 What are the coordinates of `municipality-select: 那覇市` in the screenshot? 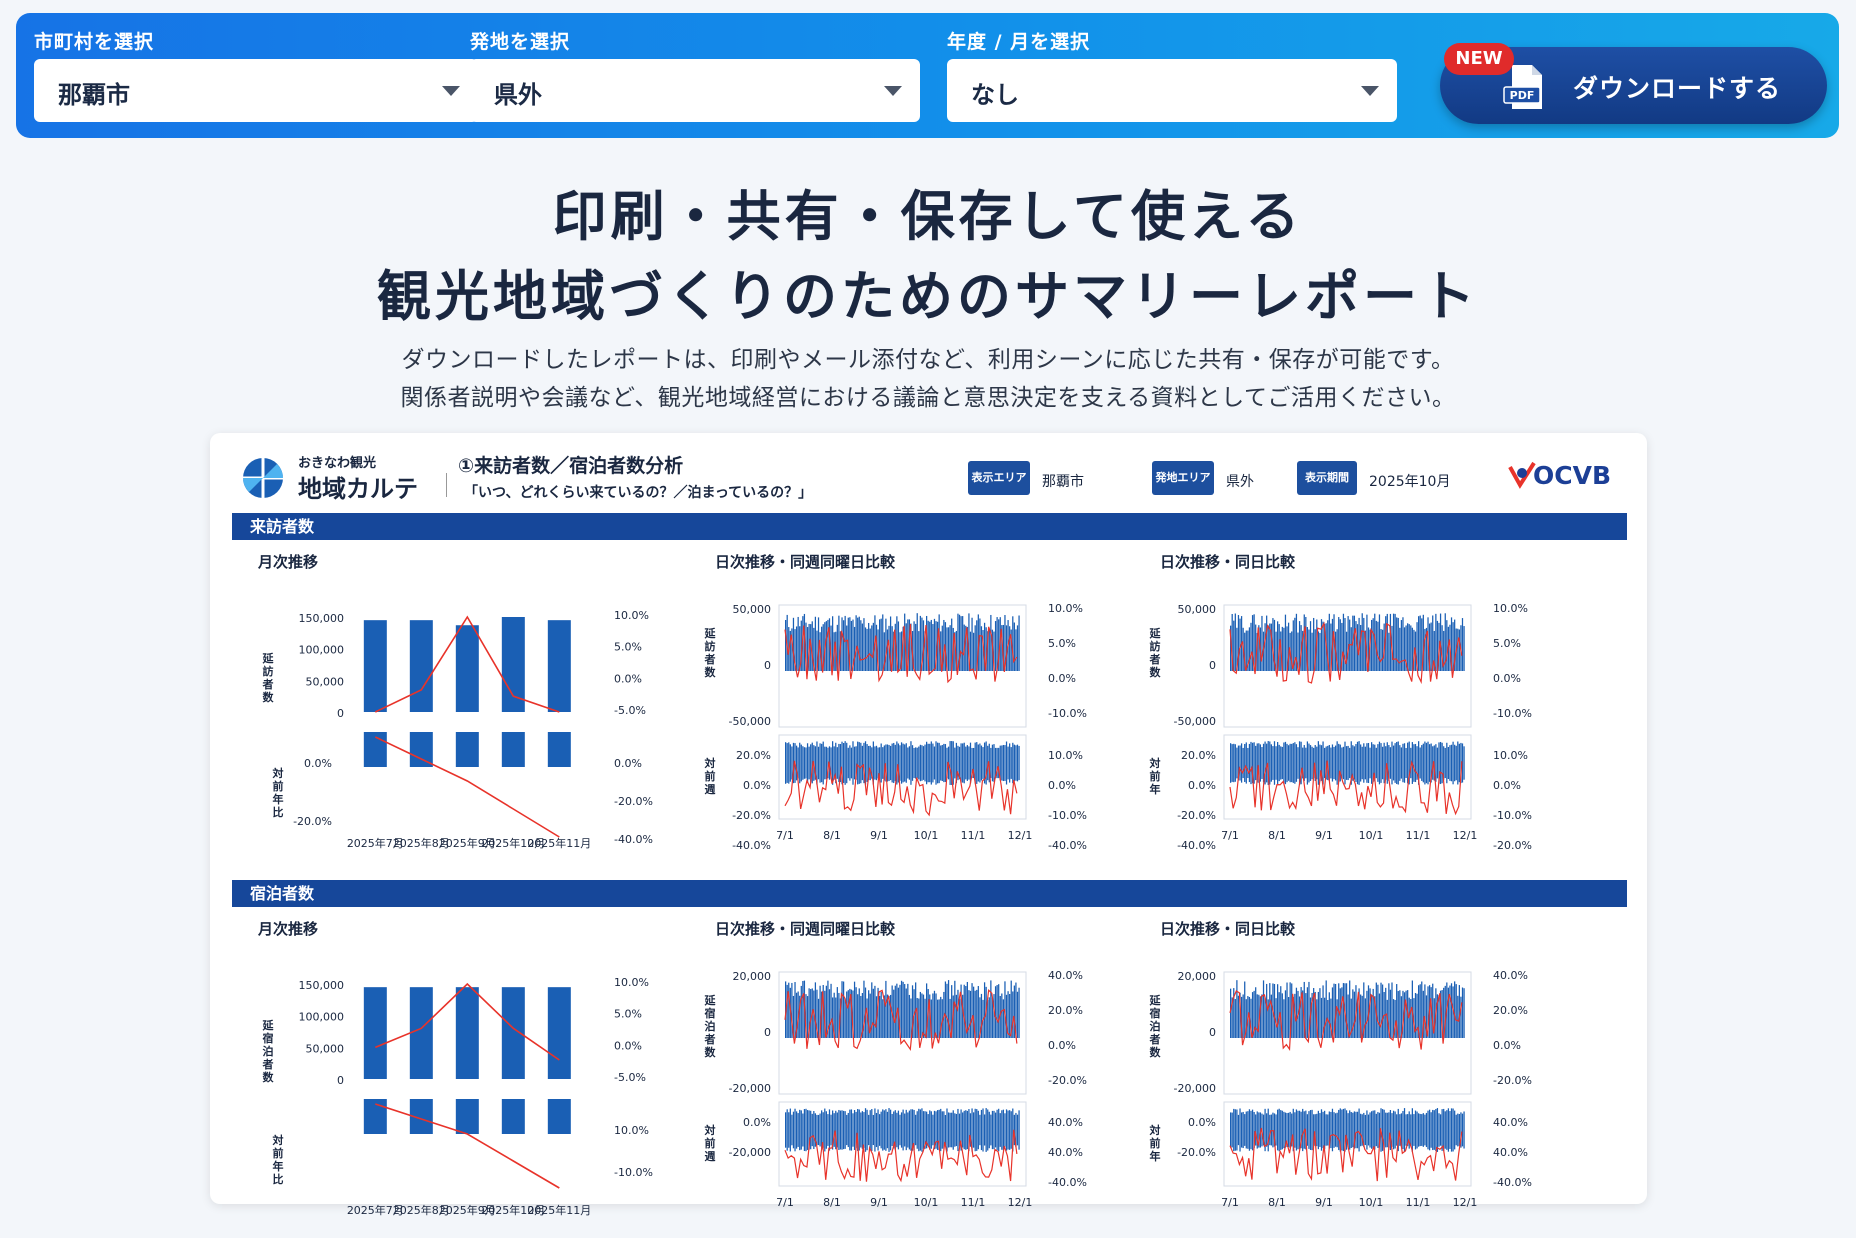 It's located at (256, 90).